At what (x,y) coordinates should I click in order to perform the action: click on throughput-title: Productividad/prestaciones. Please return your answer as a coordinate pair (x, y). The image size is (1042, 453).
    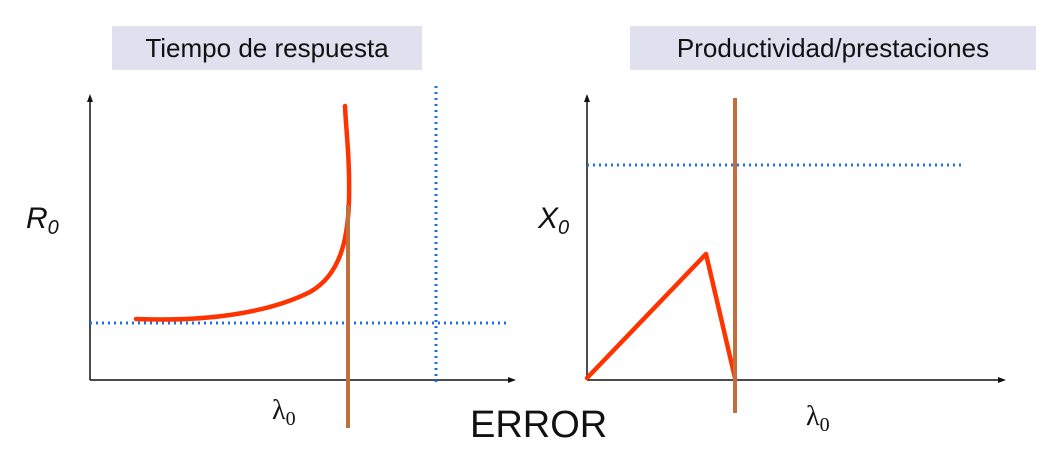
    Looking at the image, I should click on (833, 48).